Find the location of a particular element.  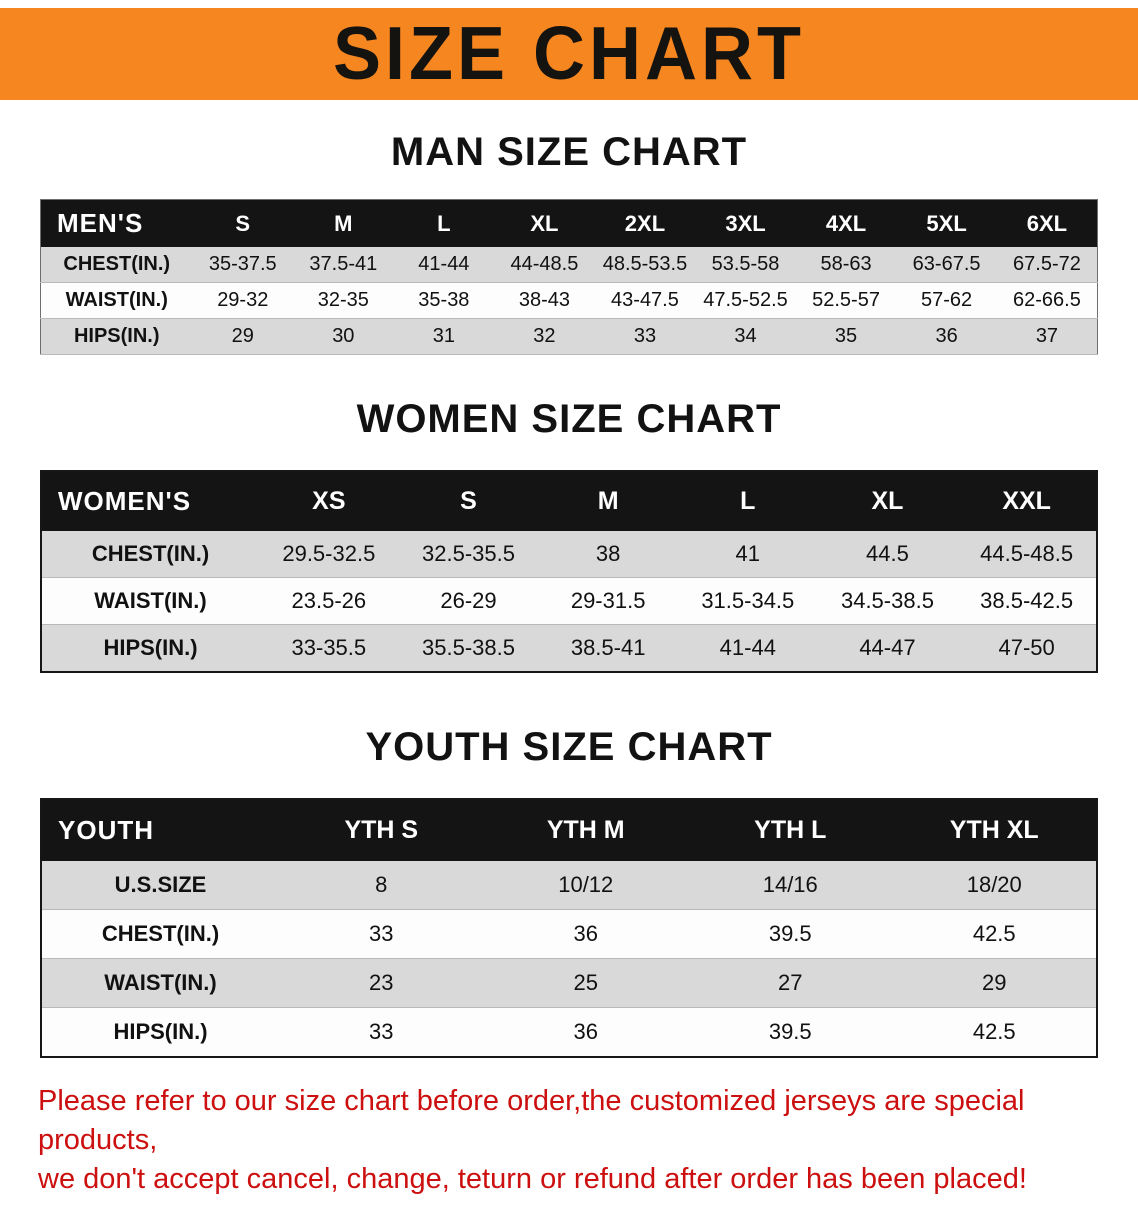

column-header-cell: 3XL is located at coordinates (745, 223).